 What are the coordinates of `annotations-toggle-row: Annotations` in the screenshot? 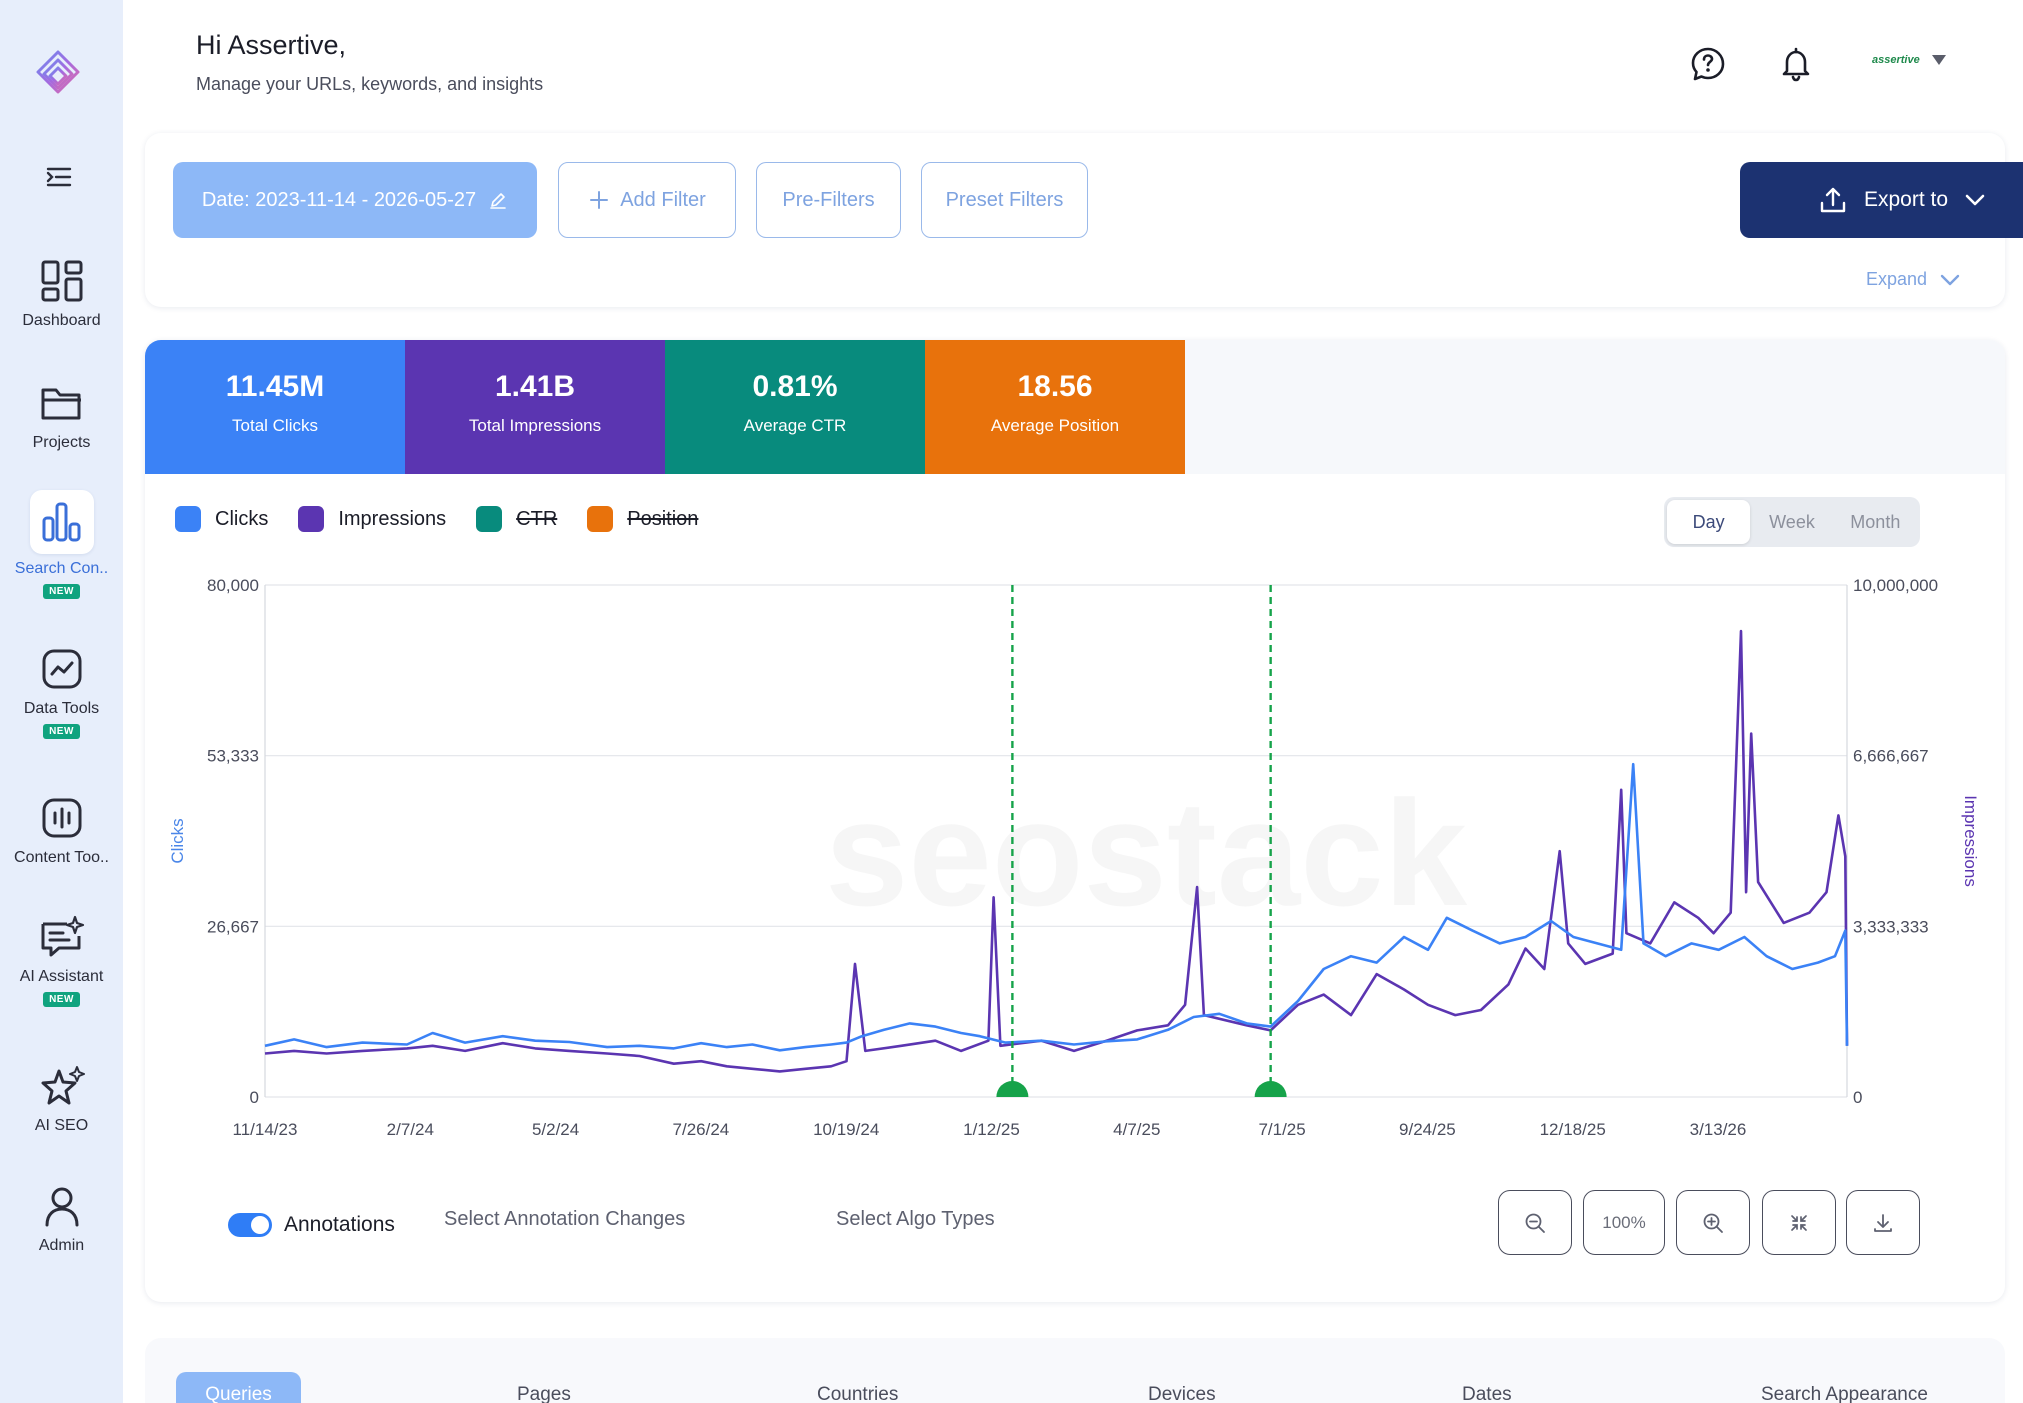 It's located at (311, 1225).